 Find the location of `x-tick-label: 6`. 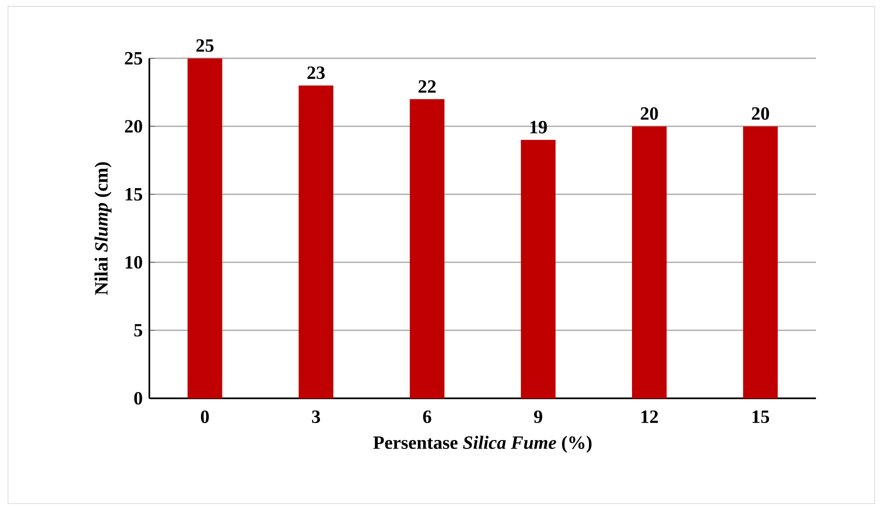

x-tick-label: 6 is located at coordinates (427, 417).